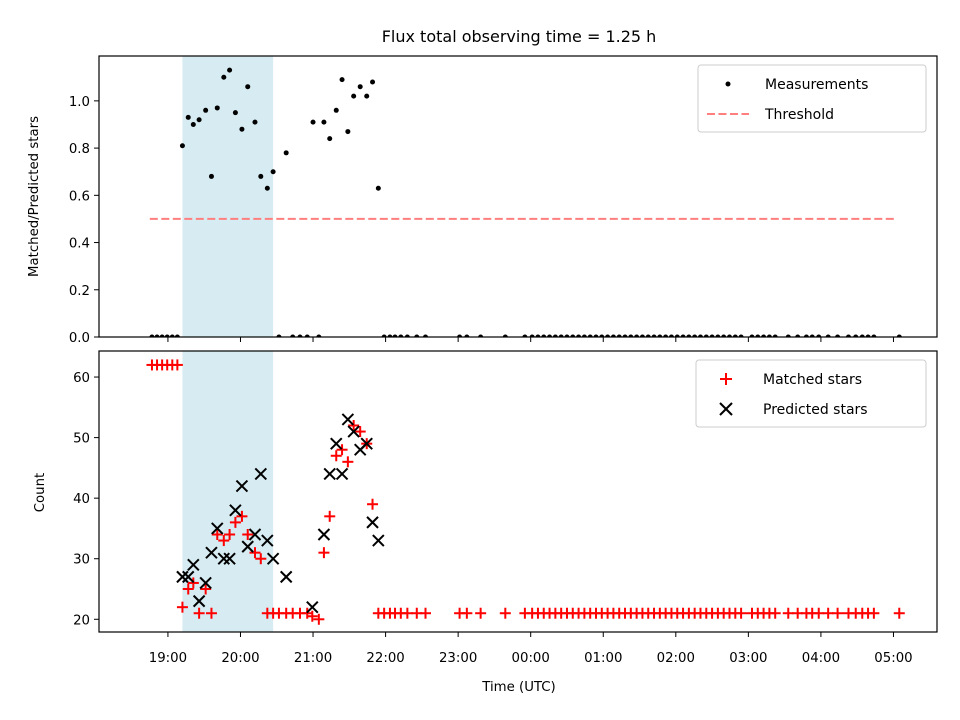  What do you see at coordinates (79, 244) in the screenshot?
I see `y-tick-label: 0.4` at bounding box center [79, 244].